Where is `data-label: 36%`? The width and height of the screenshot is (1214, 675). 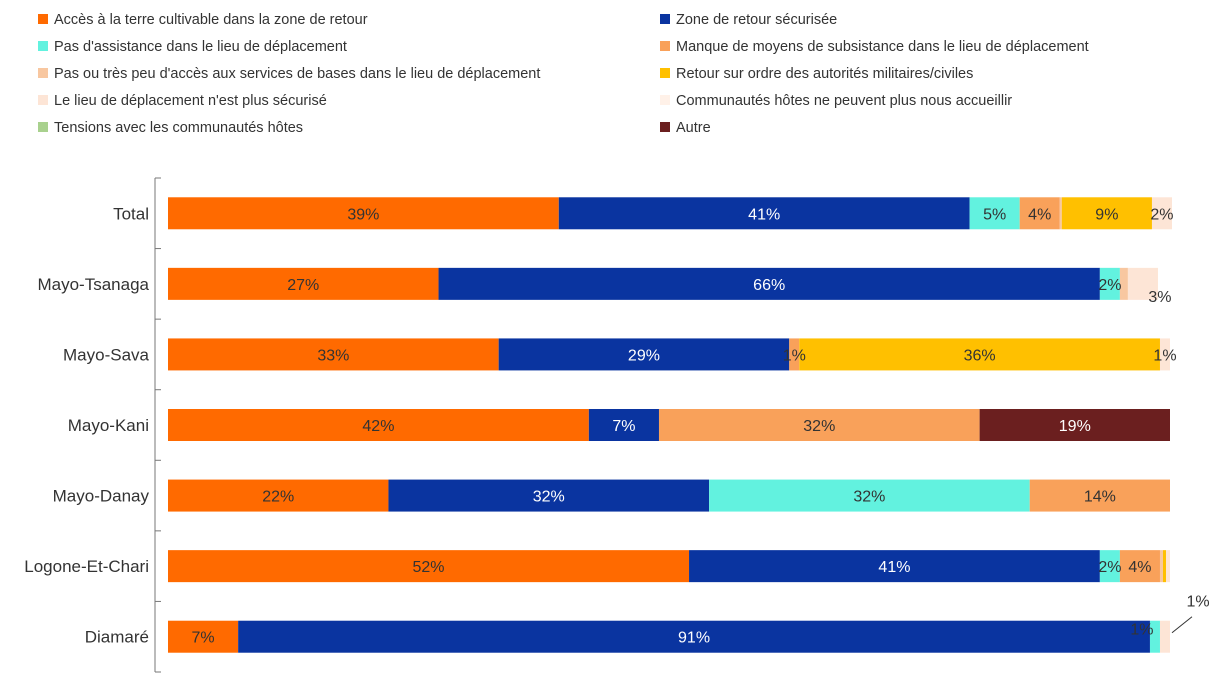 data-label: 36% is located at coordinates (980, 355).